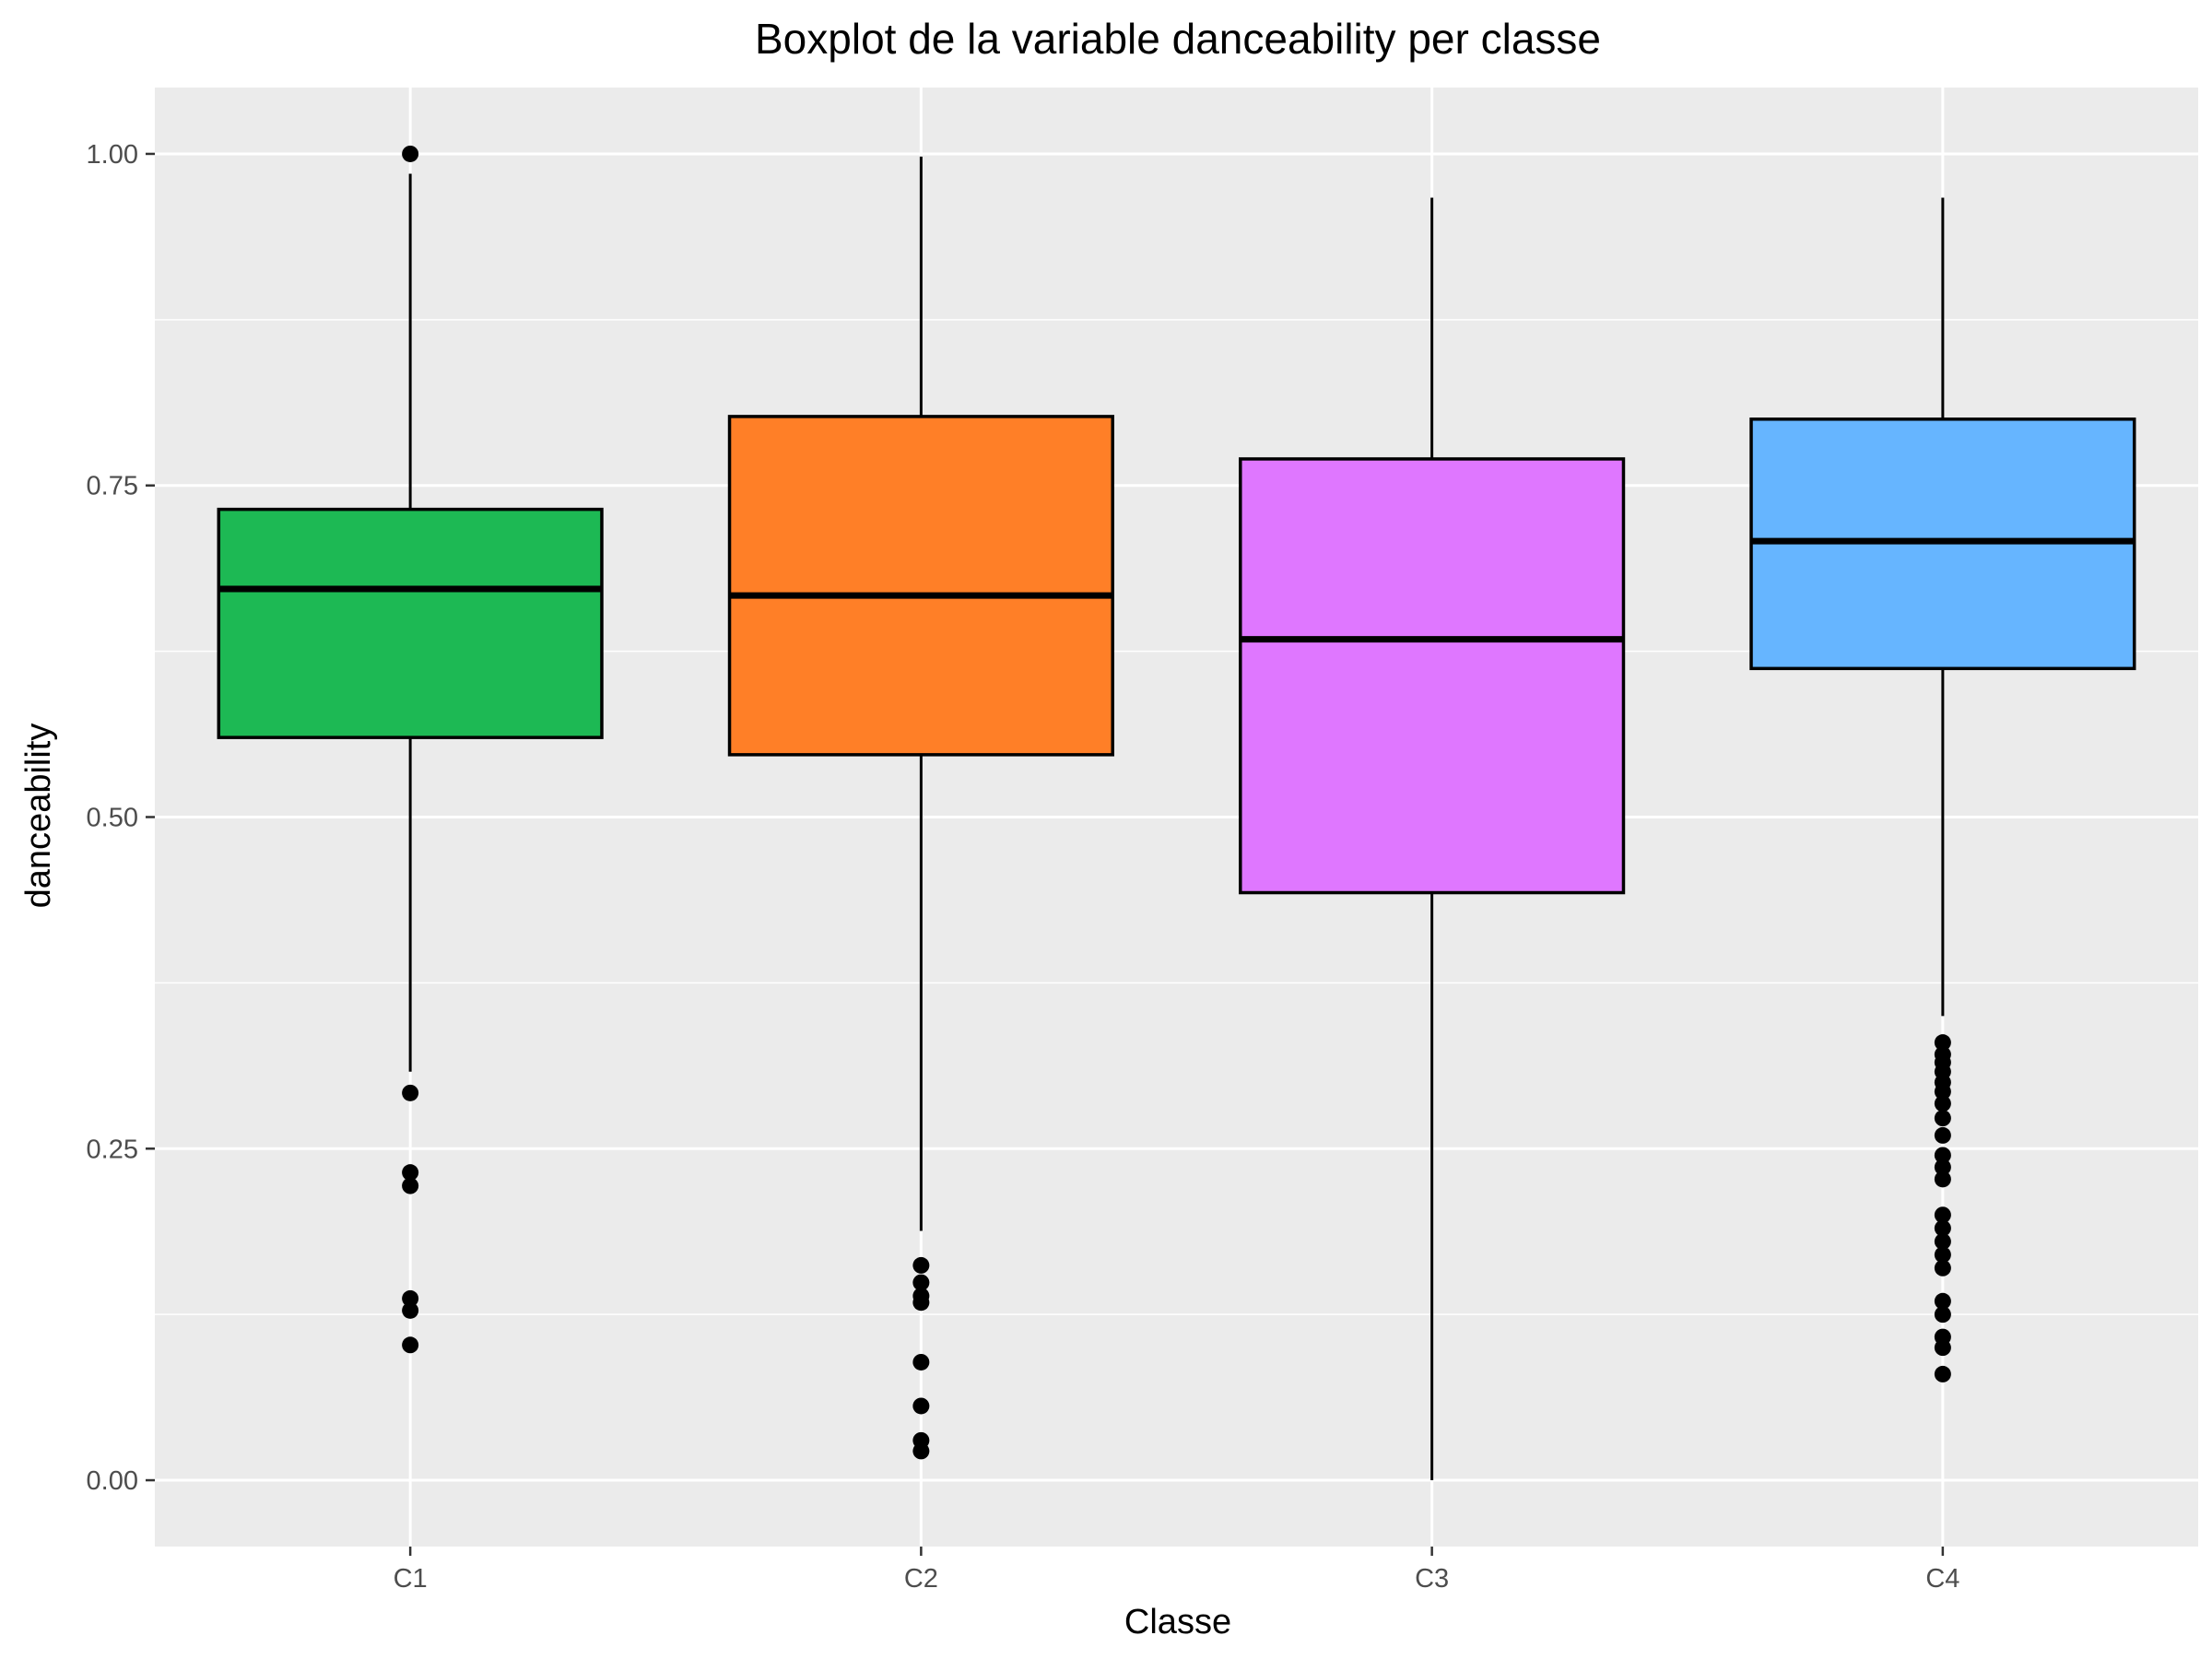  I want to click on x-tick-label: C3, so click(1432, 1579).